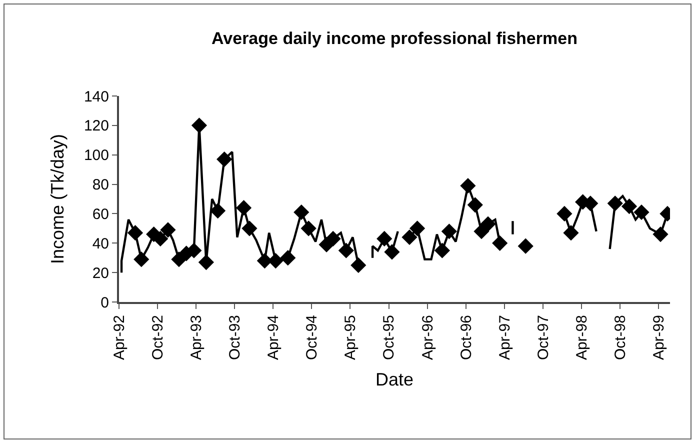 The width and height of the screenshot is (695, 443). What do you see at coordinates (659, 337) in the screenshot?
I see `x-tick-label: Apr-99` at bounding box center [659, 337].